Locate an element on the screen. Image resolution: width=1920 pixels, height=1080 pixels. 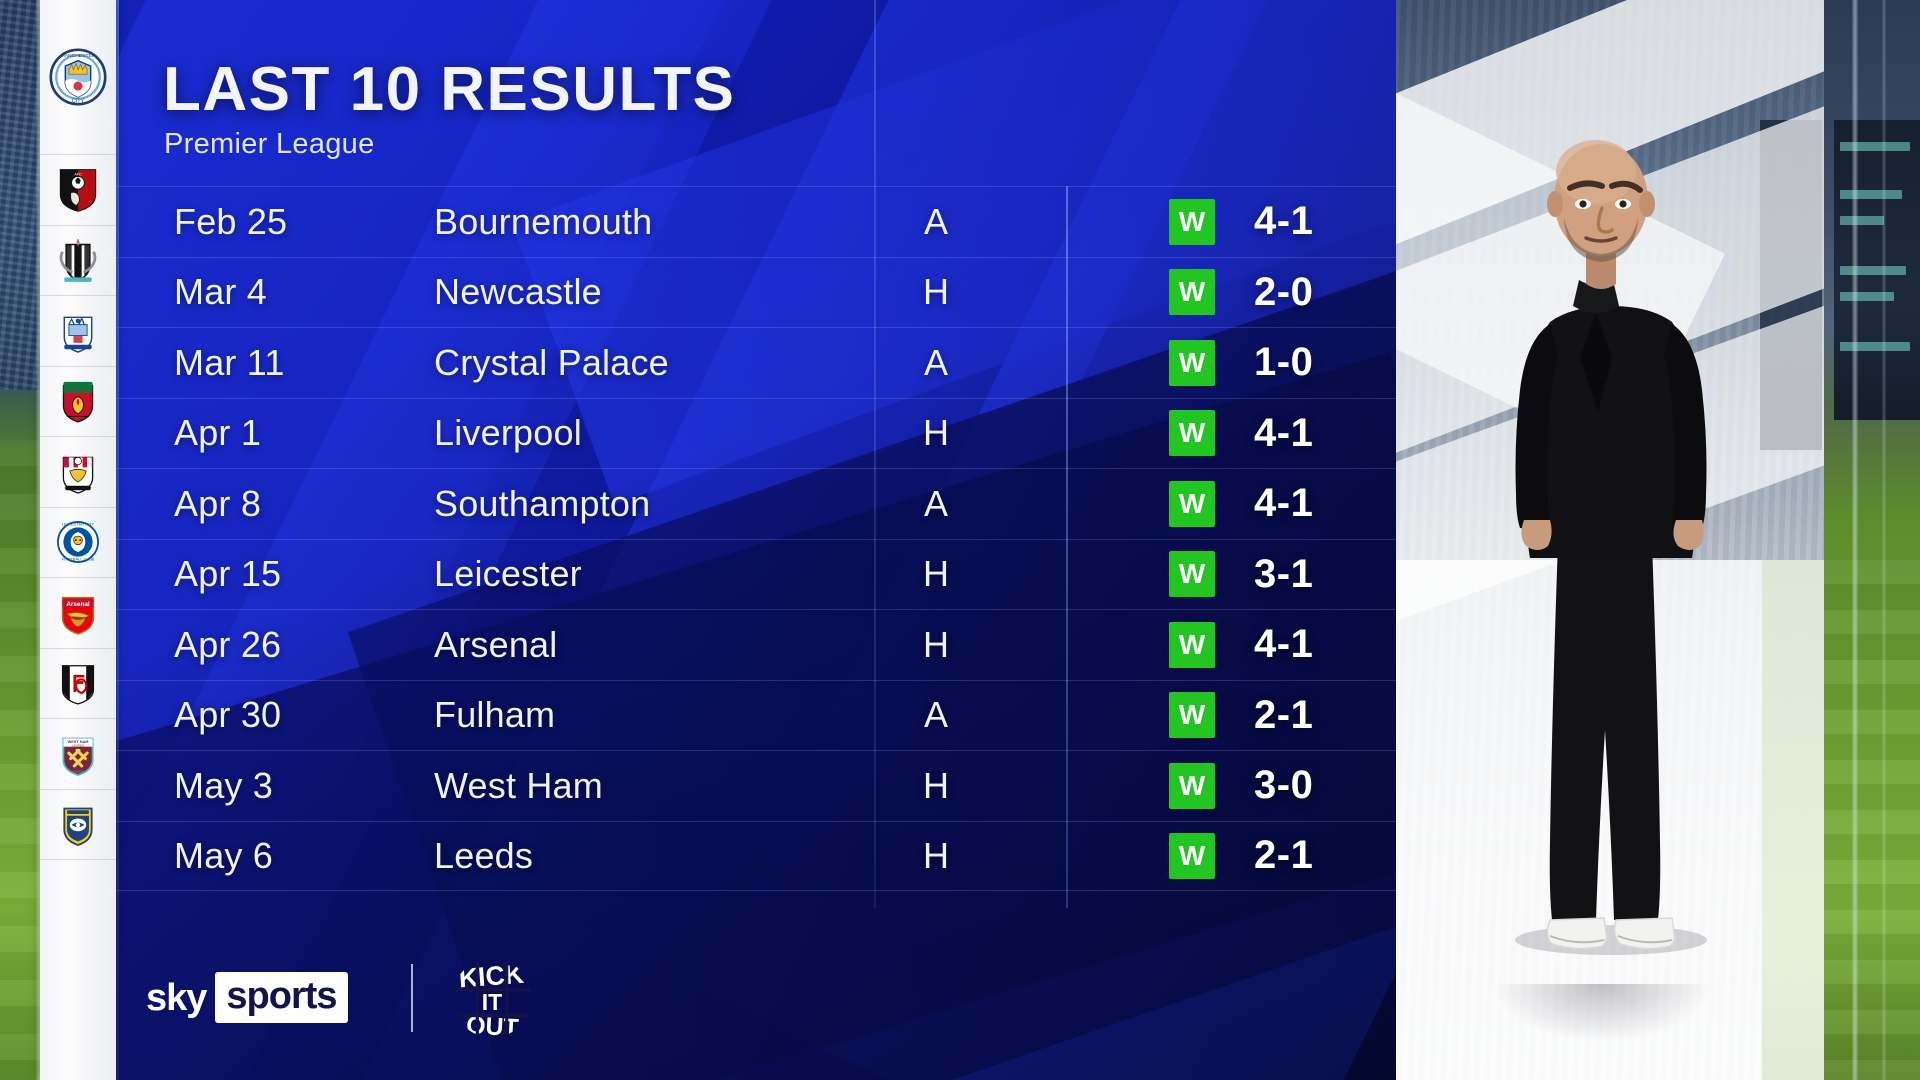
pitch-mow-lines is located at coordinates (1872, 820).